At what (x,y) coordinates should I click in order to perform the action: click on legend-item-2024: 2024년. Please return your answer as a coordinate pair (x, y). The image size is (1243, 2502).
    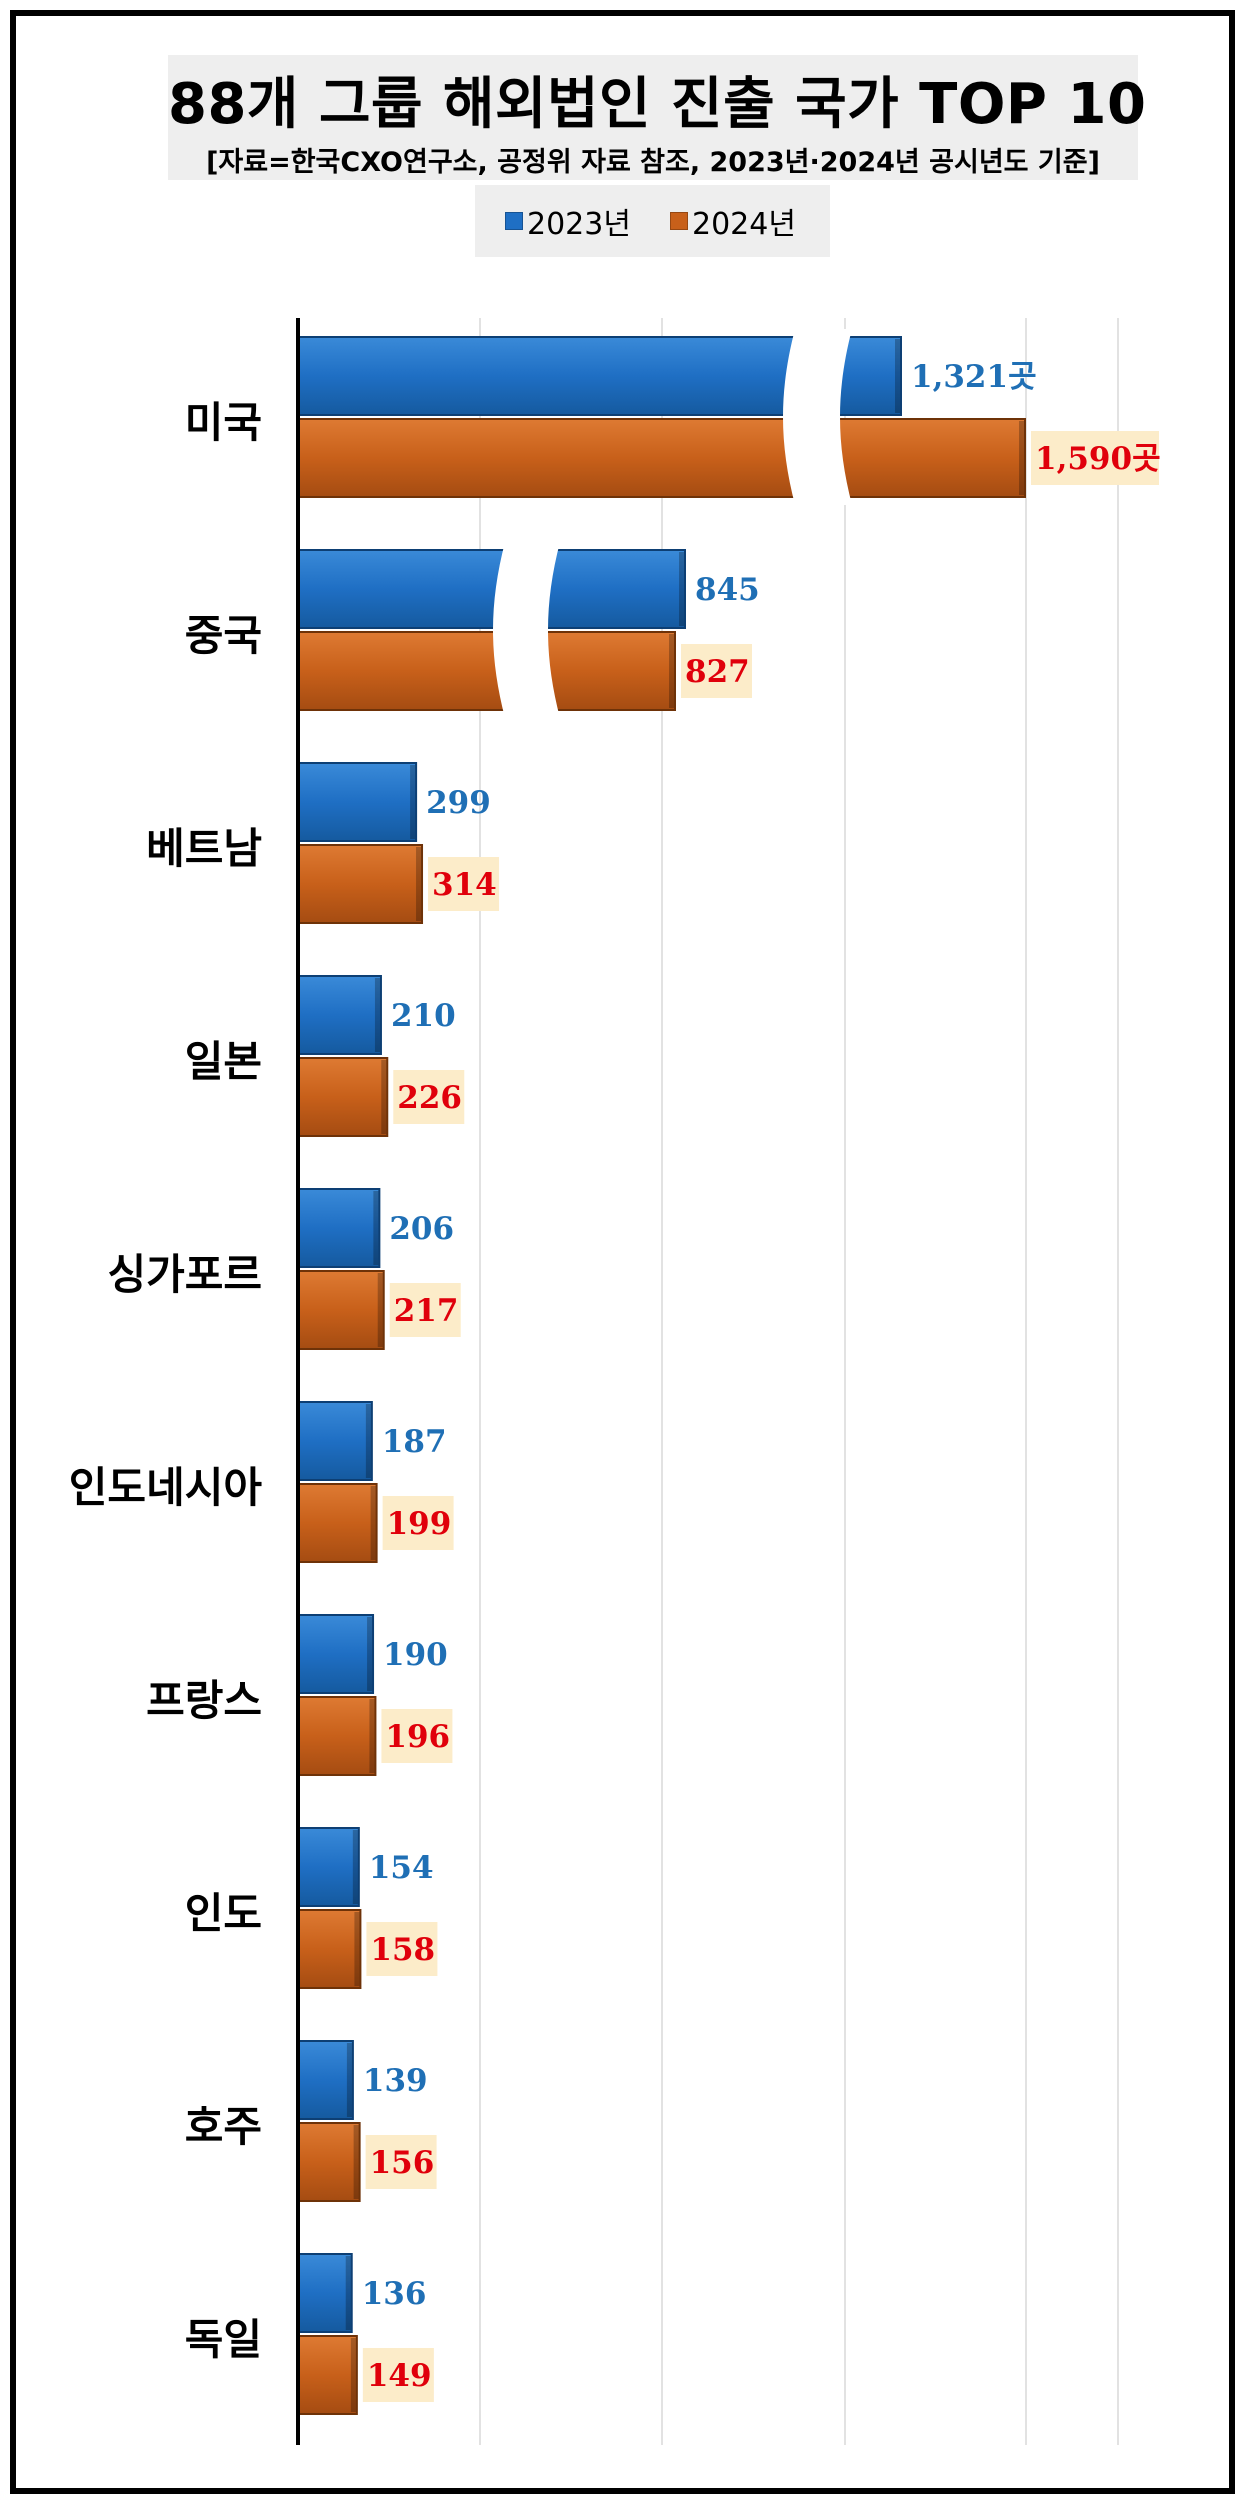
    Looking at the image, I should click on (733, 222).